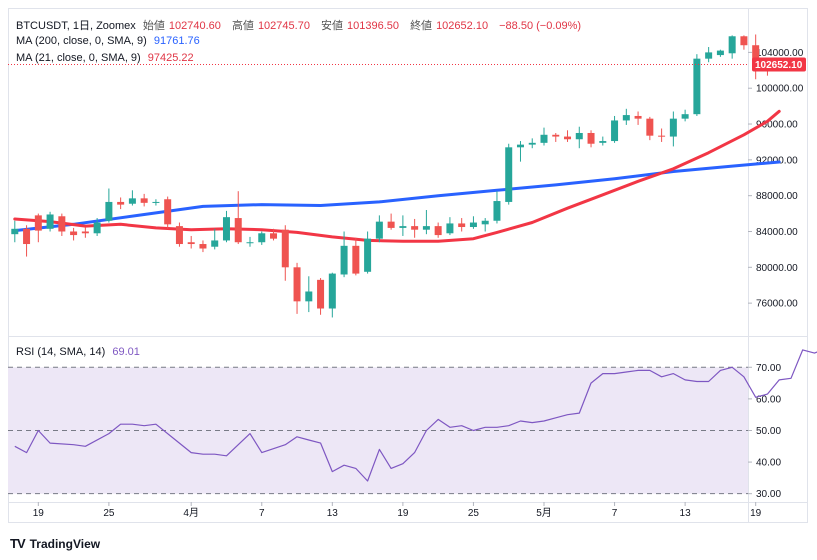 This screenshot has width=817, height=560. Describe the element at coordinates (194, 26) in the screenshot. I see `open-value: 102740.60` at that location.